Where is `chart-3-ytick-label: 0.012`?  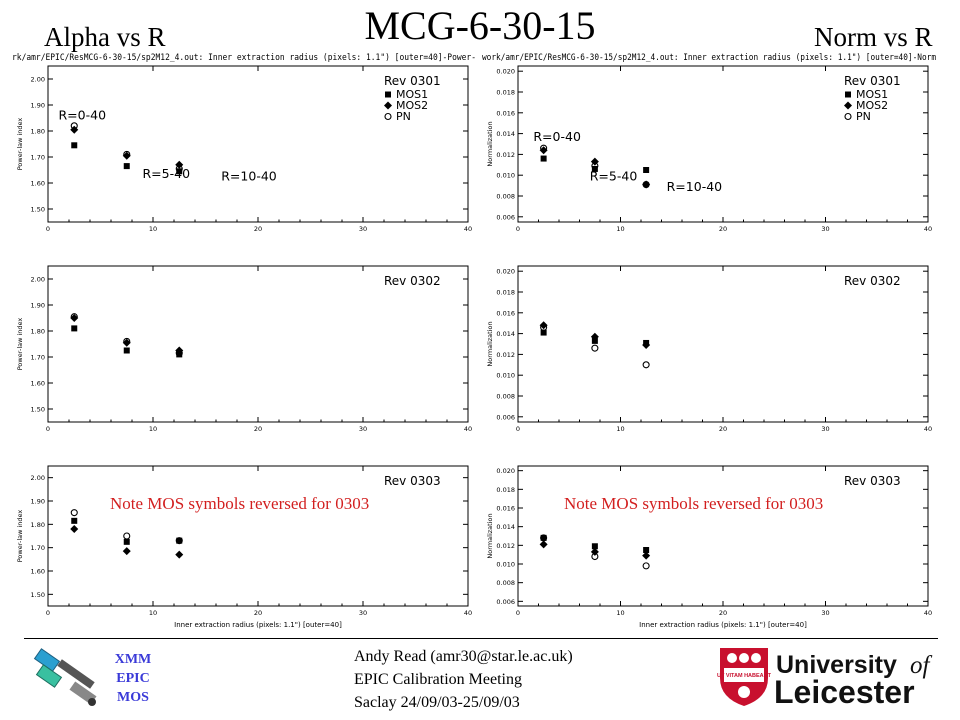 chart-3-ytick-label: 0.012 is located at coordinates (505, 355).